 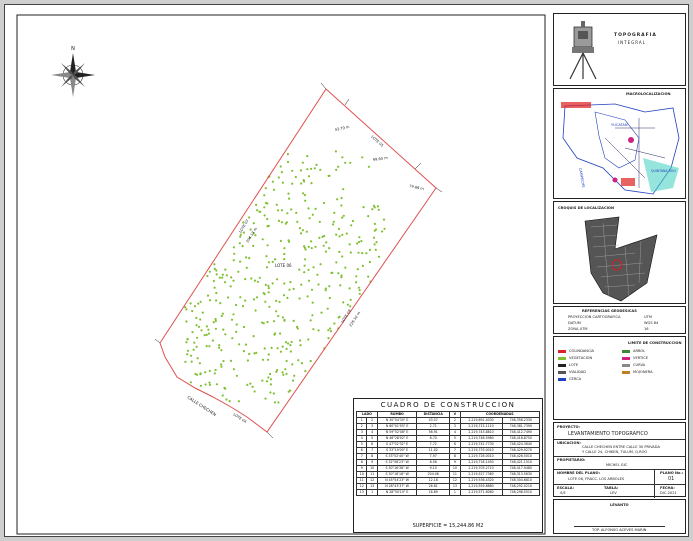 I want to click on legend-label: COLINDANCIA, so click(x=581, y=351).